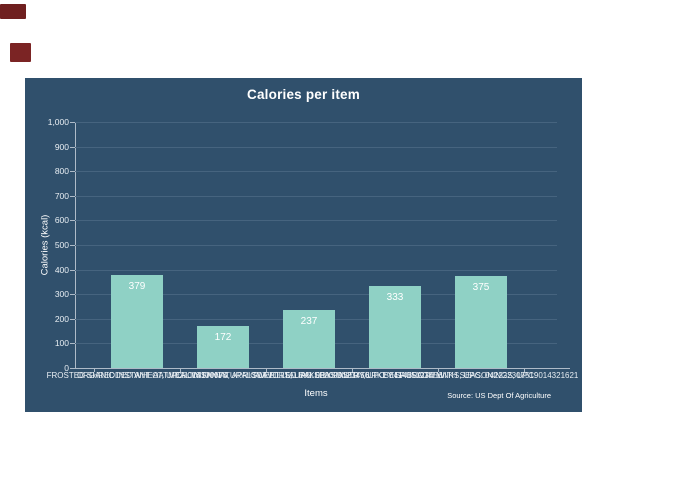 The image size is (695, 494). Describe the element at coordinates (316, 393) in the screenshot. I see `x-axis-title: Items` at that location.